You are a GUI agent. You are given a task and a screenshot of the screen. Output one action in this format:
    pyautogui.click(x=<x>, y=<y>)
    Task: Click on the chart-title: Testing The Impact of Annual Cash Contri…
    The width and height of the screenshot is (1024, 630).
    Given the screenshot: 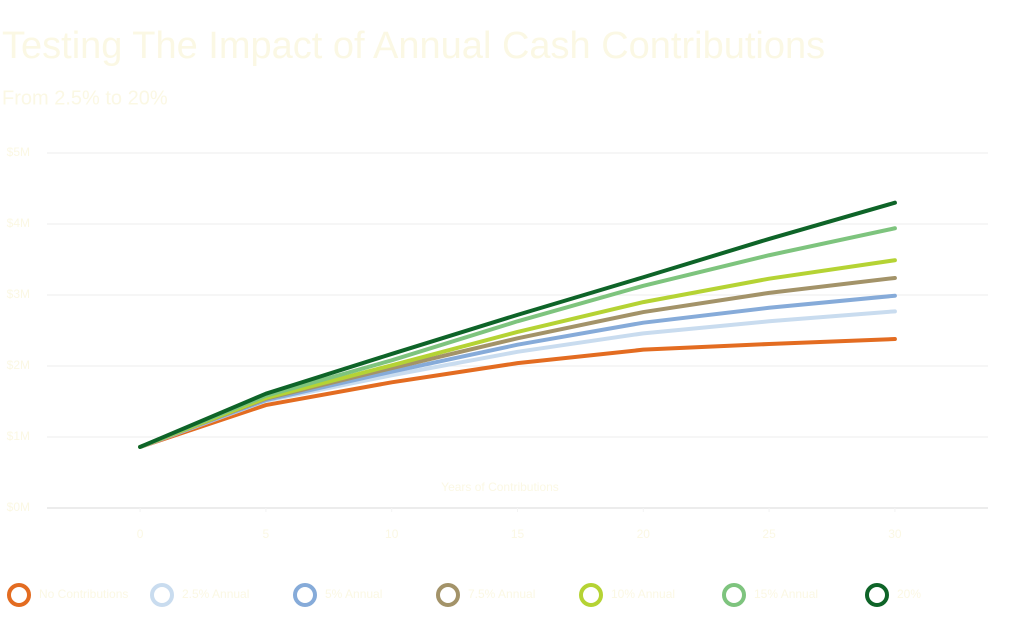 What is the action you would take?
    pyautogui.click(x=413, y=46)
    